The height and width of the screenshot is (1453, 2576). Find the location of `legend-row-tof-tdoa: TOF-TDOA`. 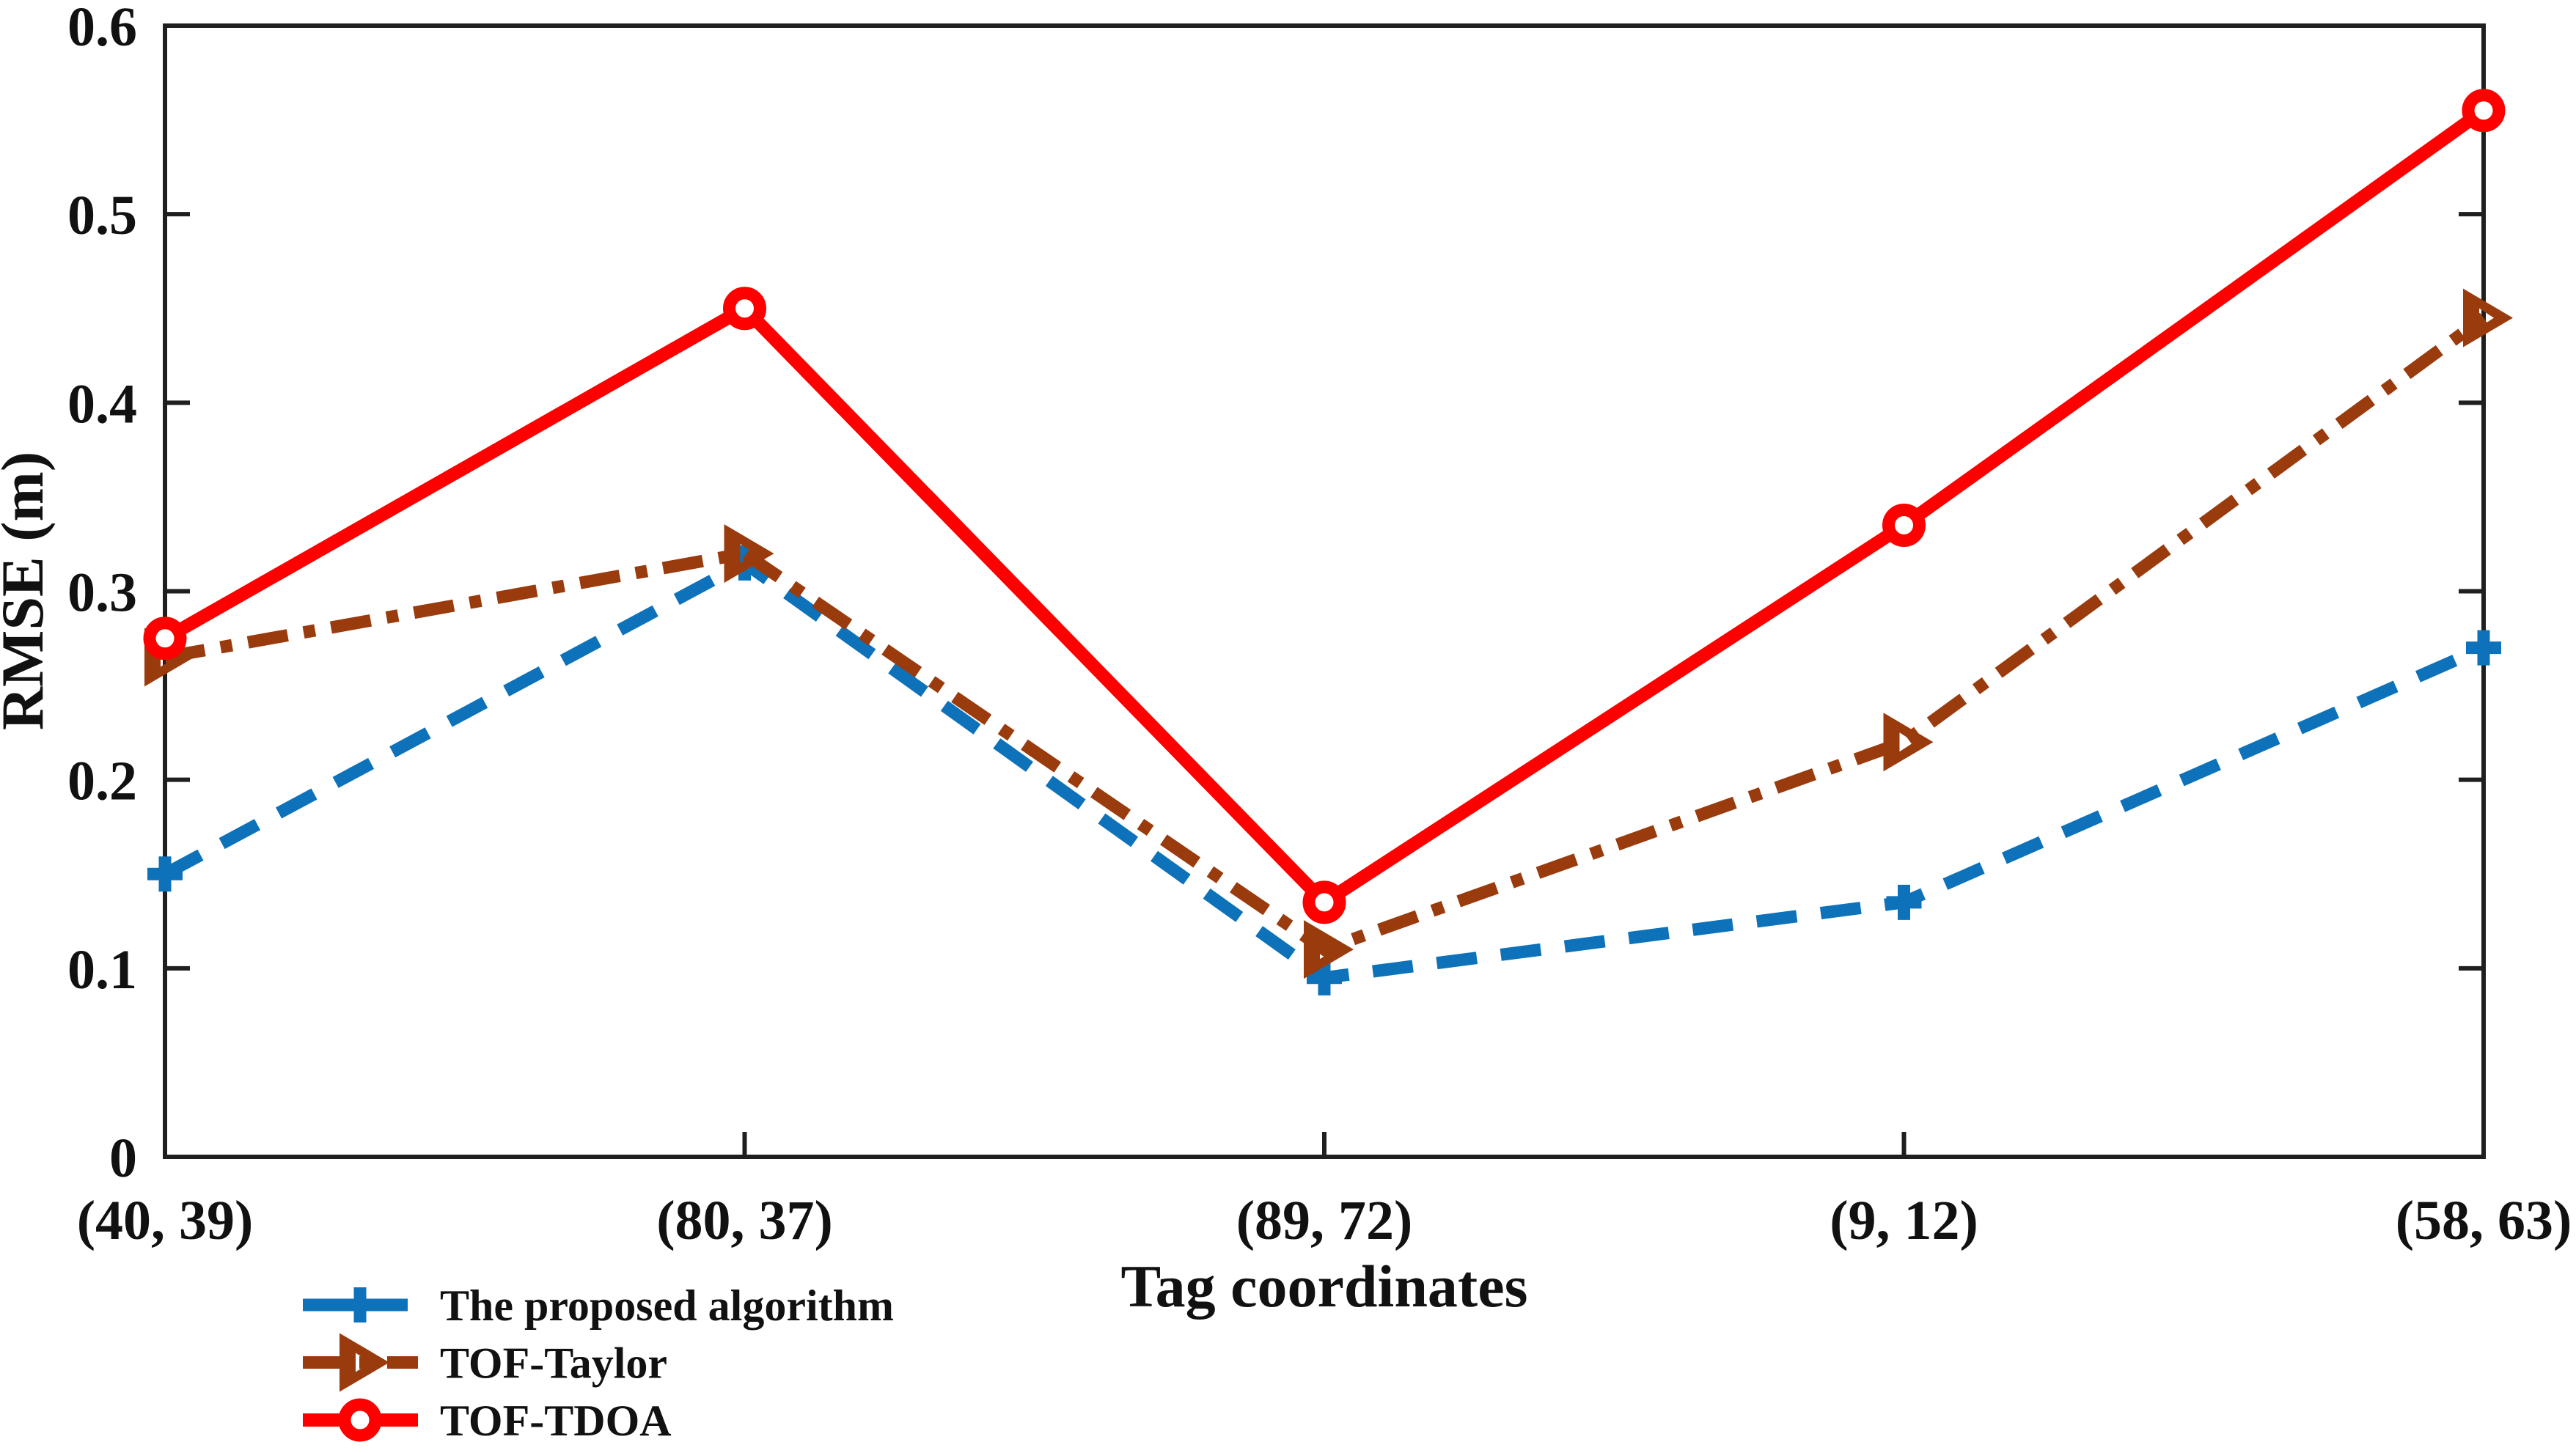

legend-row-tof-tdoa: TOF-TDOA is located at coordinates (487, 1421).